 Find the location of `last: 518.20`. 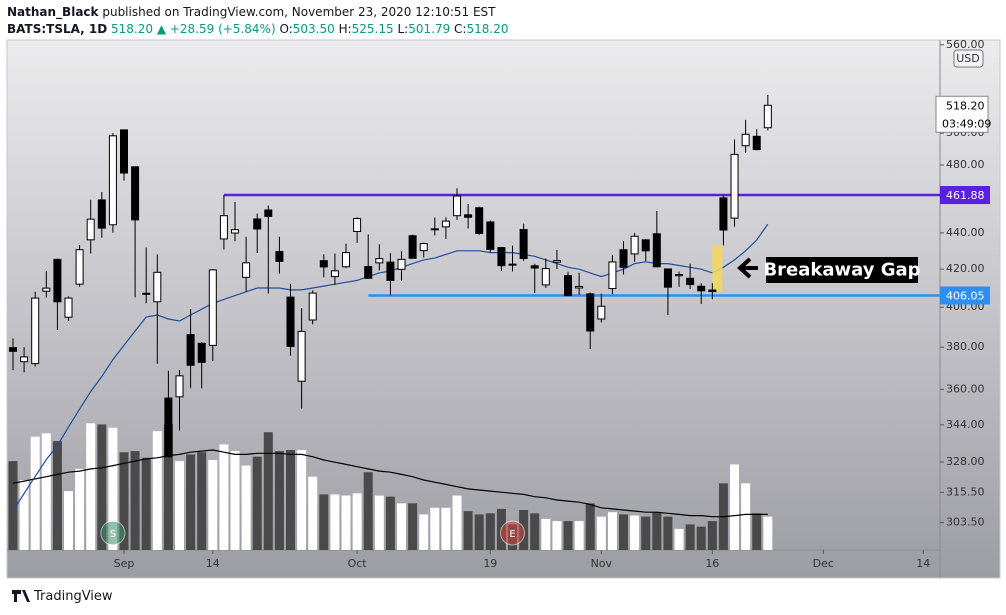

last: 518.20 is located at coordinates (132, 29).